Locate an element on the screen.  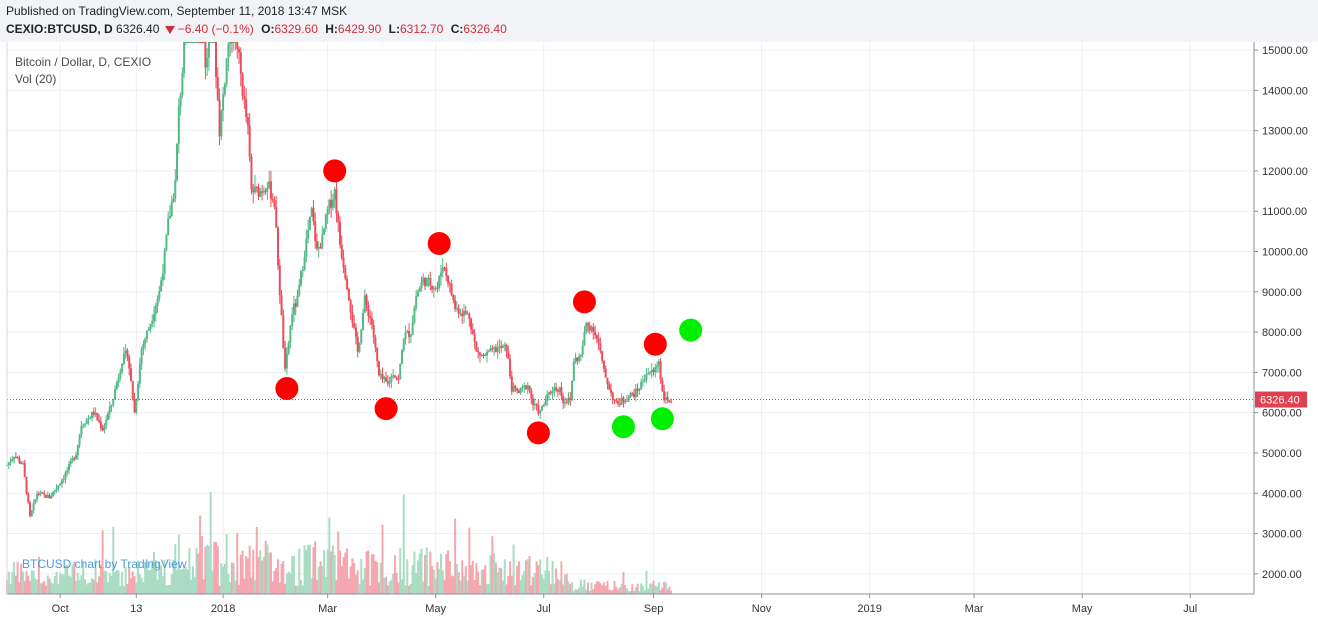
price-tick-label: 6000.00 is located at coordinates (1282, 414).